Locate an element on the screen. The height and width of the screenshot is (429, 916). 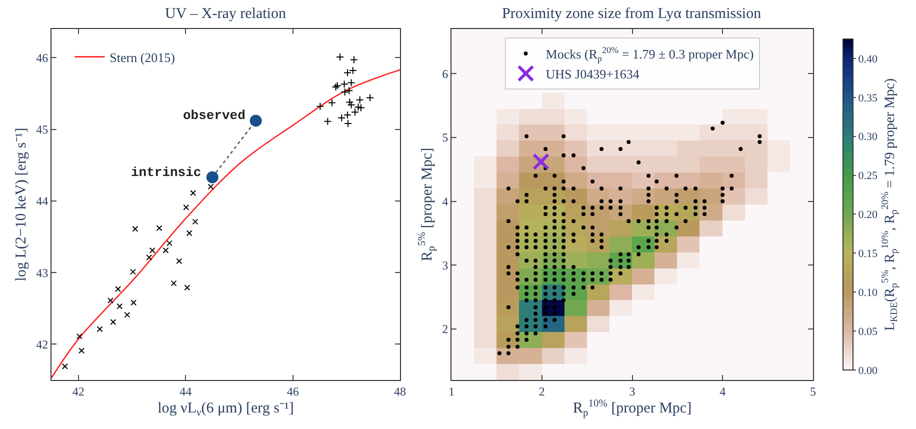
y-tick-label: 3 is located at coordinates (445, 265).